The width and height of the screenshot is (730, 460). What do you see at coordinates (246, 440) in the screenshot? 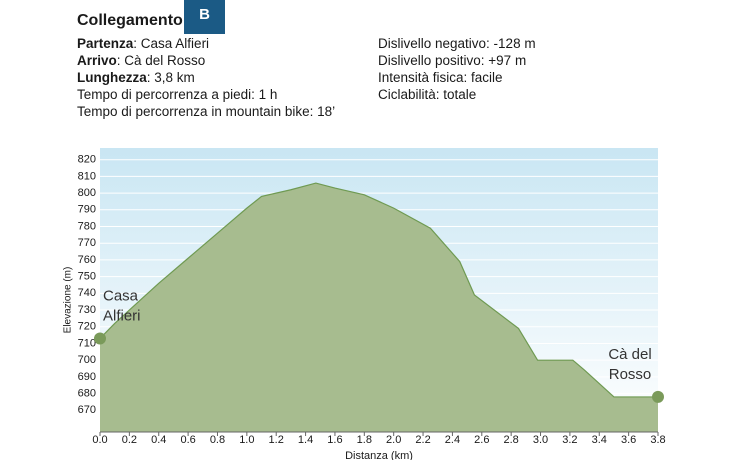
I see `x-tick-label: 1.0` at bounding box center [246, 440].